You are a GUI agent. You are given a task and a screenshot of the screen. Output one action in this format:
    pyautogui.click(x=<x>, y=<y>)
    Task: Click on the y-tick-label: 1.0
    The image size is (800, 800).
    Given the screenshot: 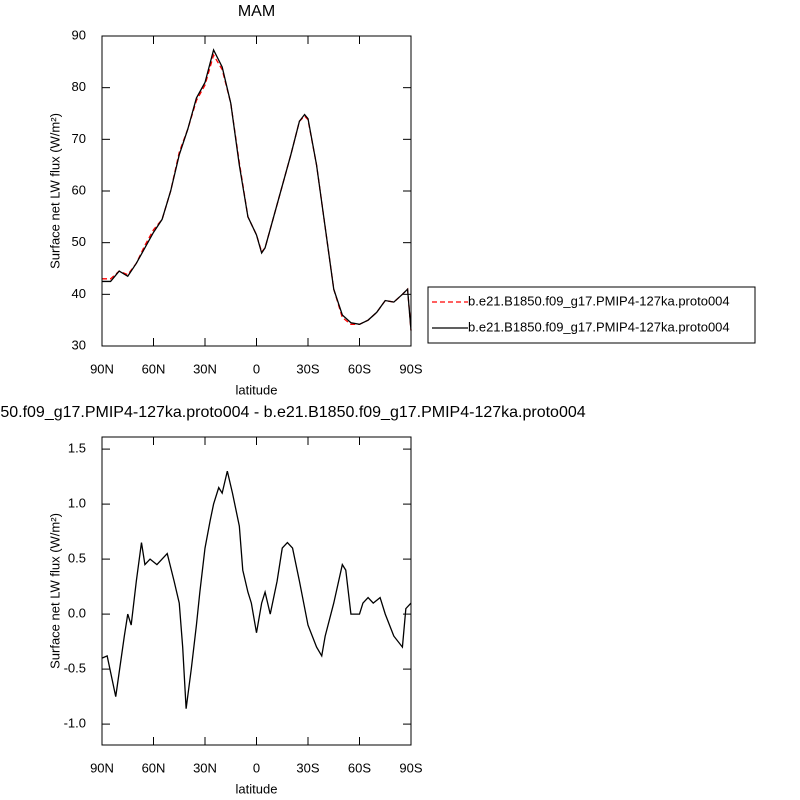 What is the action you would take?
    pyautogui.click(x=77, y=503)
    